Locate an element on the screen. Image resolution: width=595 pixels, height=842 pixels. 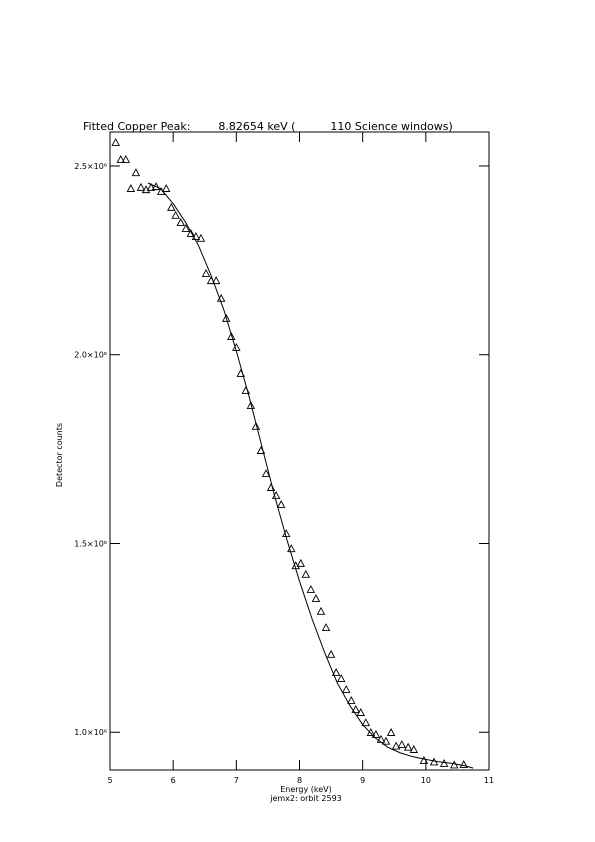
x-tick-label: 11 is located at coordinates (489, 780).